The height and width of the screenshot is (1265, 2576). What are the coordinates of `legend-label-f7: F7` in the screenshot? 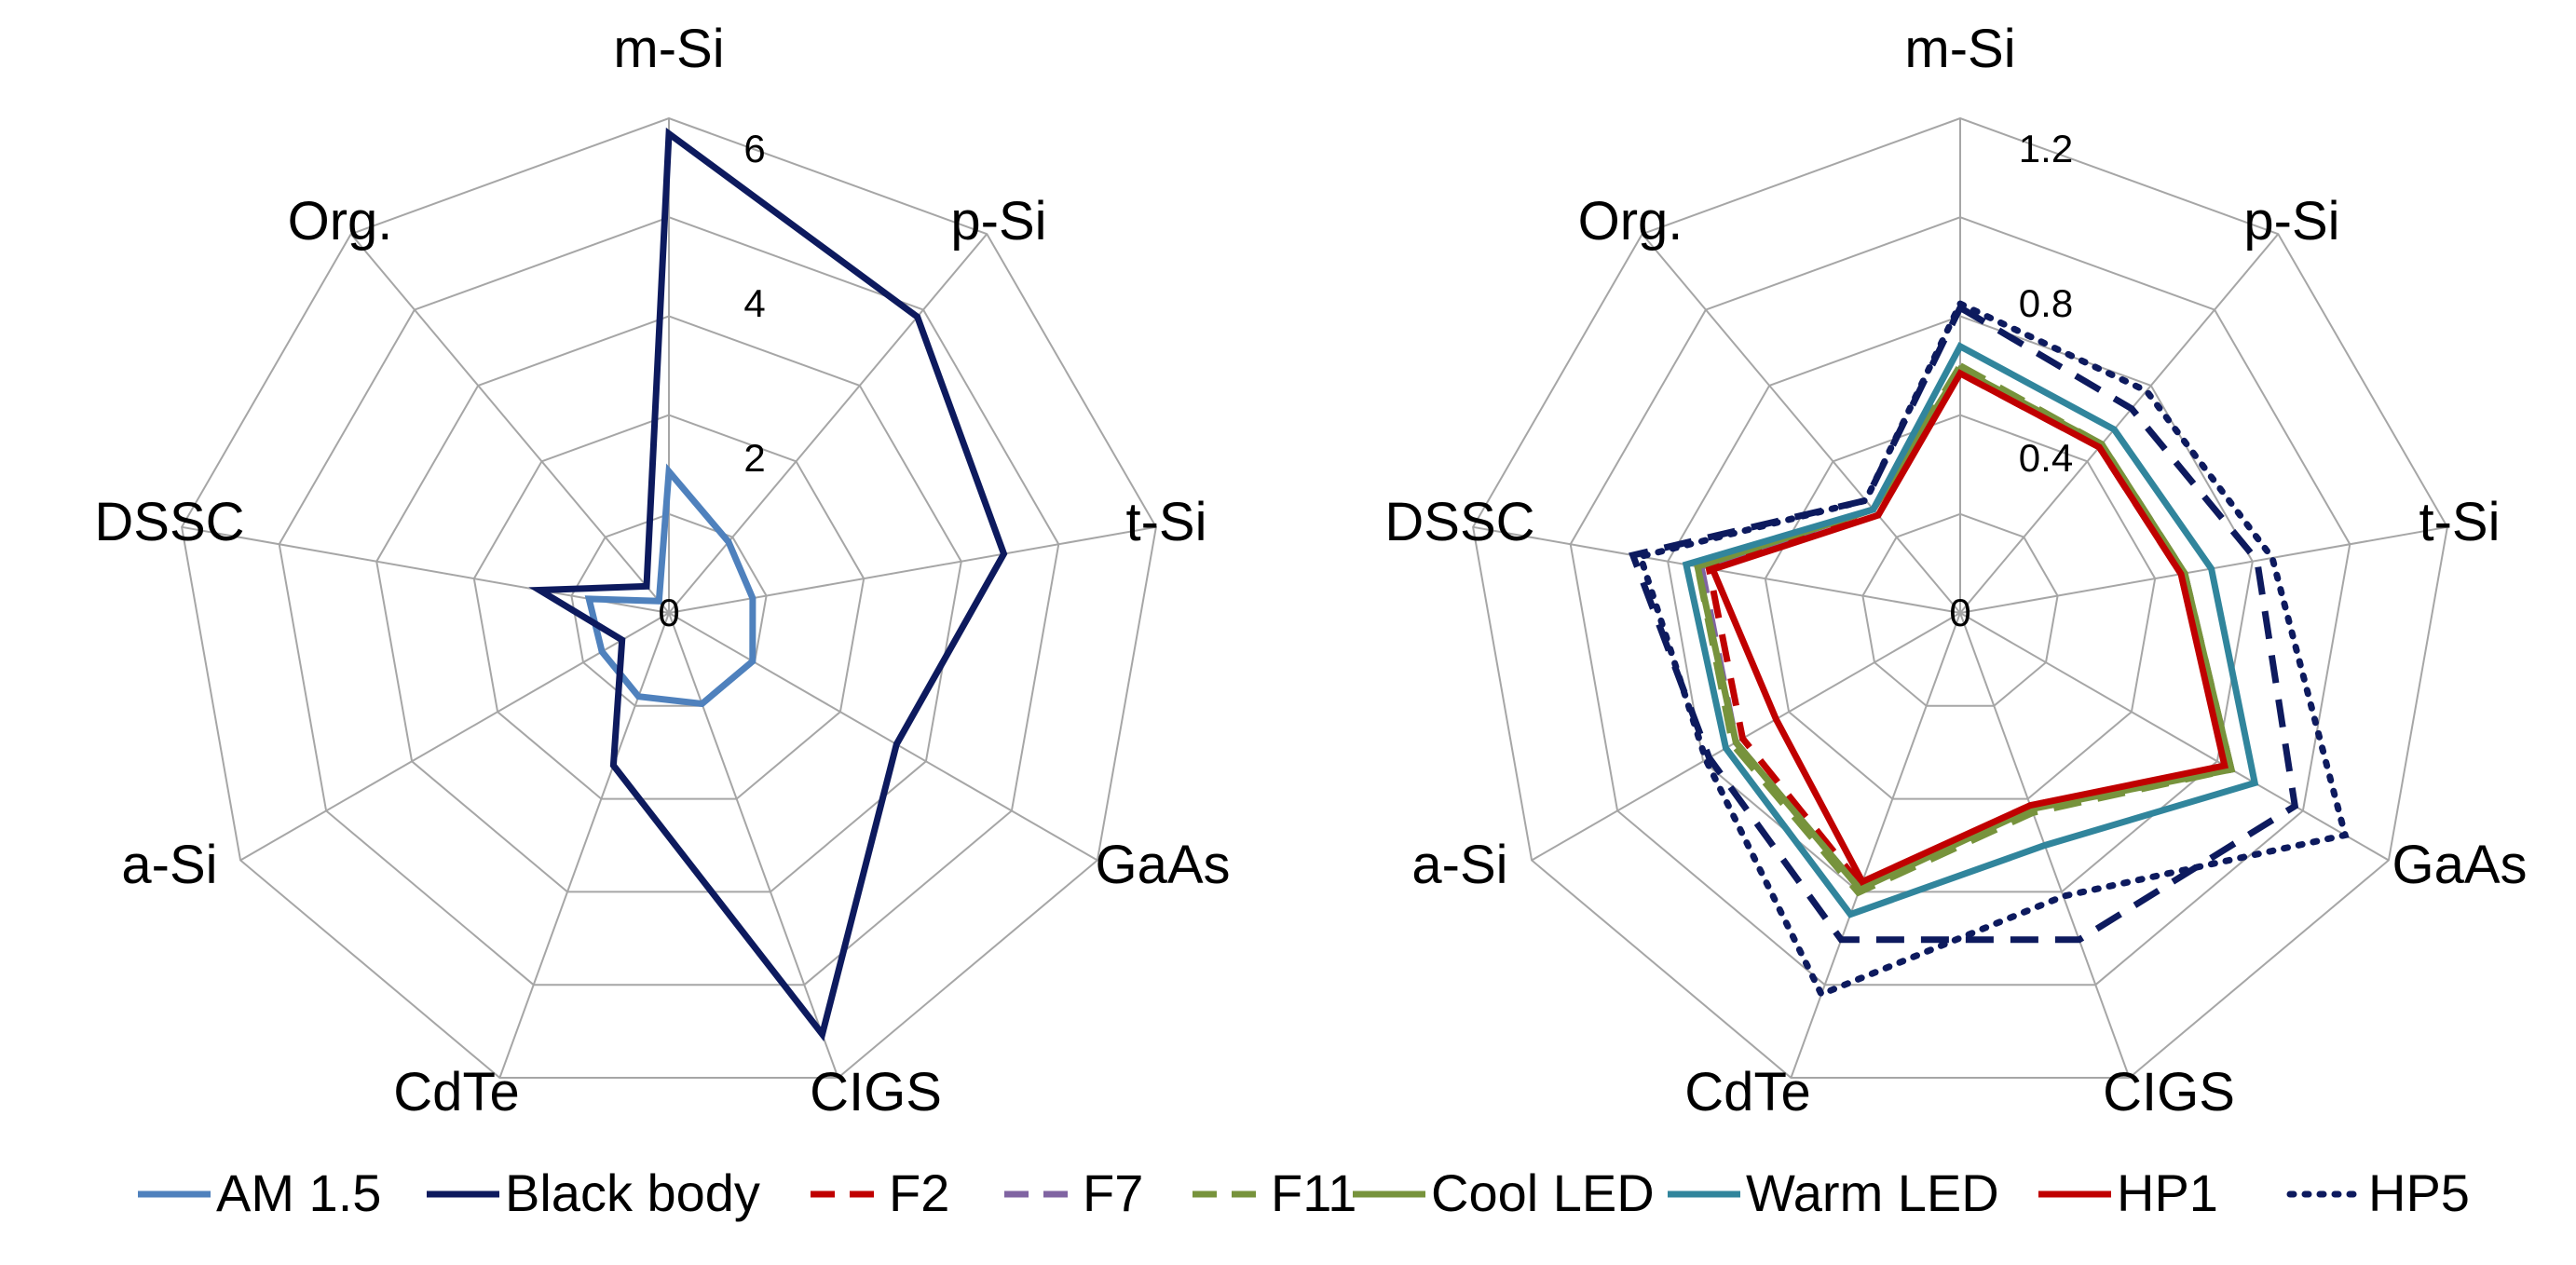 It's located at (1113, 1192).